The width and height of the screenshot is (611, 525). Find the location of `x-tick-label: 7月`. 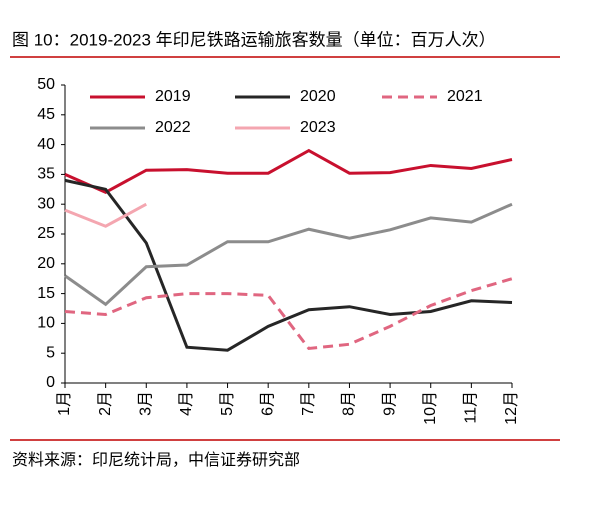

x-tick-label: 7月 is located at coordinates (308, 403).